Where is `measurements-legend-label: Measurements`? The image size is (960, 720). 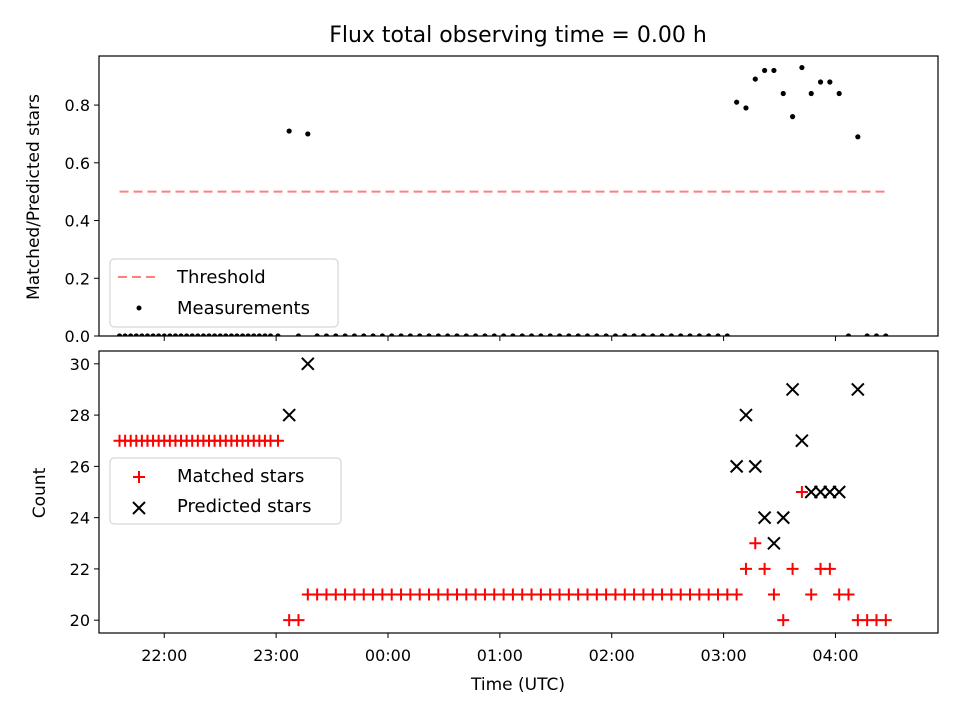
measurements-legend-label: Measurements is located at coordinates (243, 308).